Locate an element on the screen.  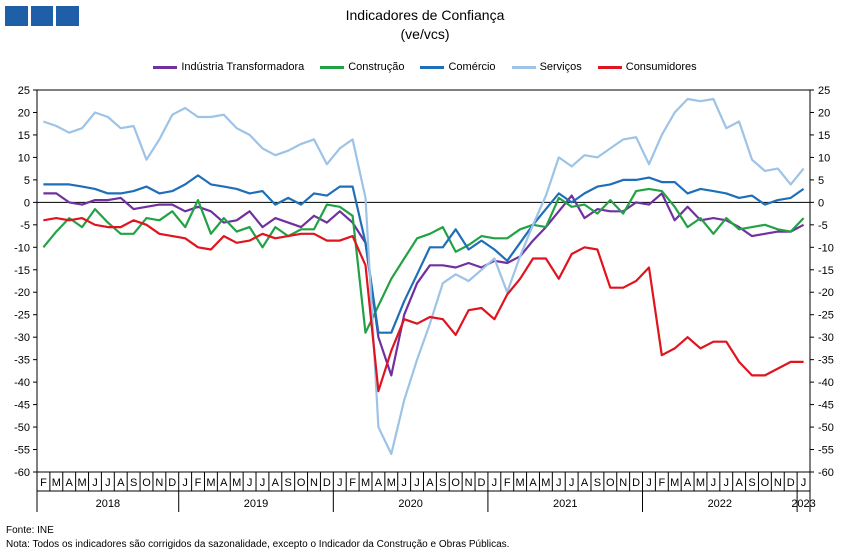
y-tick-label-left: 20 is located at coordinates (24, 113).